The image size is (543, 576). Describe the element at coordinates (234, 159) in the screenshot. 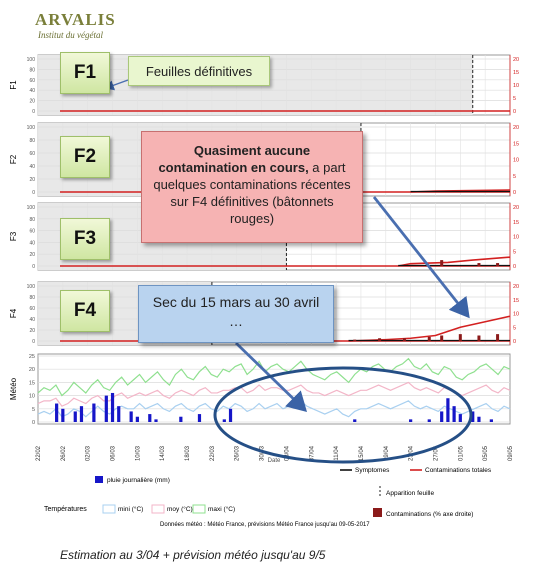

I see `callout-contamination-bold: Quasiment aucune contamination en cours,` at that location.